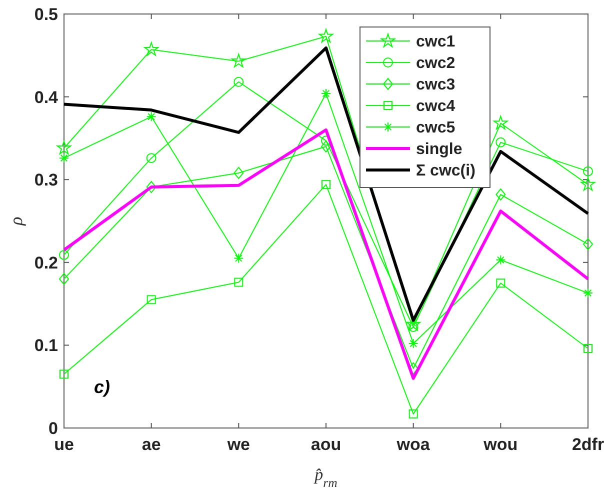 The height and width of the screenshot is (488, 612). What do you see at coordinates (46, 180) in the screenshot?
I see `y-tick-label: 0.3` at bounding box center [46, 180].